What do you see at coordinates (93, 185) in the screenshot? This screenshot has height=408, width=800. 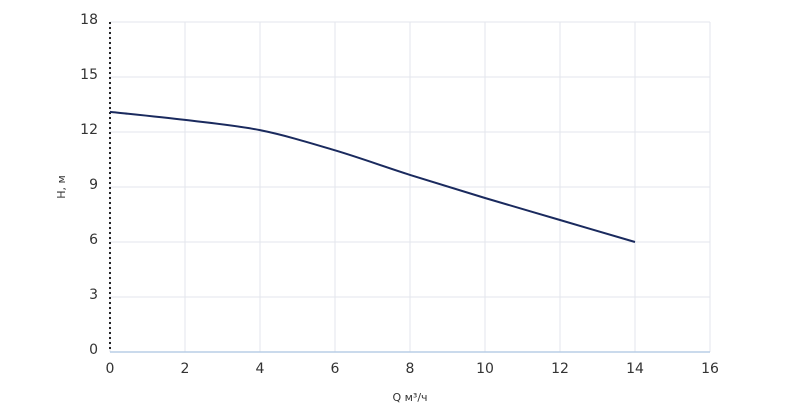 I see `y-tick-label: 9` at bounding box center [93, 185].